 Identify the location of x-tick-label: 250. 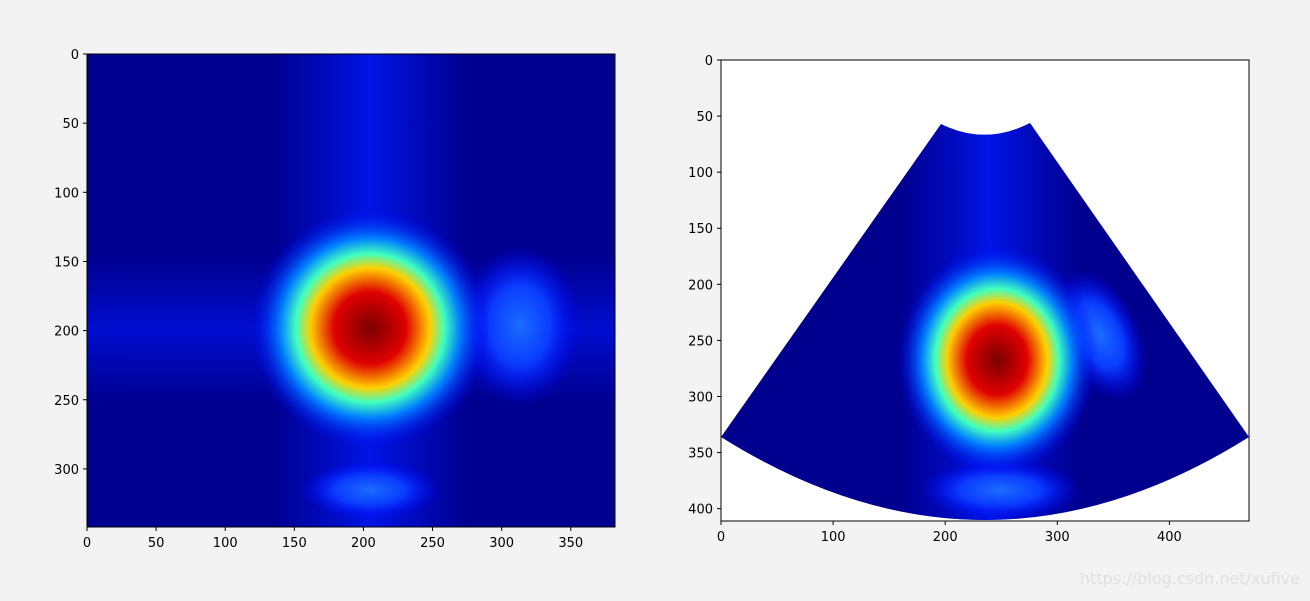
(432, 543).